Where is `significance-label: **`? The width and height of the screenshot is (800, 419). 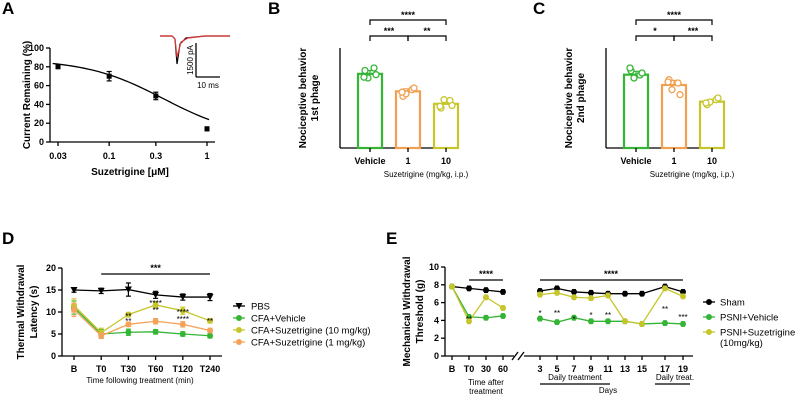 significance-label: ** is located at coordinates (427, 31).